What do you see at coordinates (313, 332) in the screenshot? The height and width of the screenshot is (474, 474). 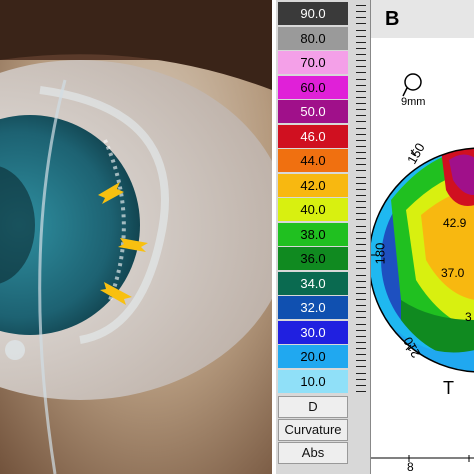 I see `scale-swatch: 30.0` at bounding box center [313, 332].